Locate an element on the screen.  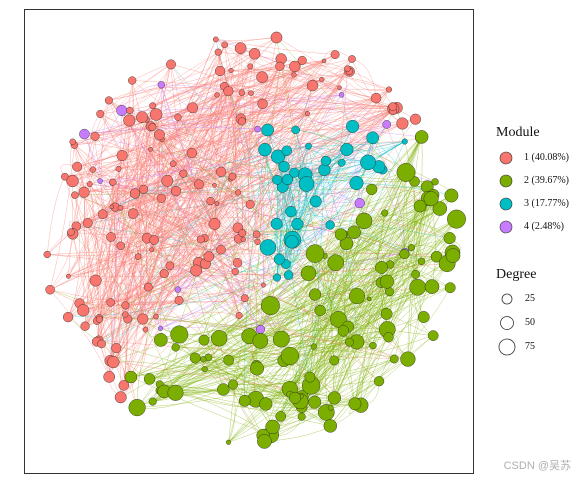
watermark: CSDN @吴苏 is located at coordinates (537, 466).